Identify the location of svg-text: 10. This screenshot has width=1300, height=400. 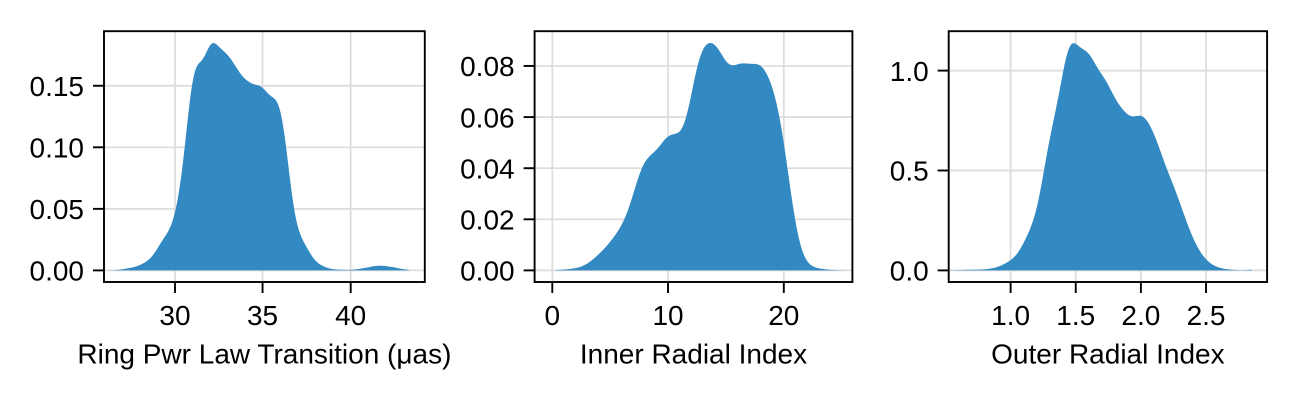
(667, 315).